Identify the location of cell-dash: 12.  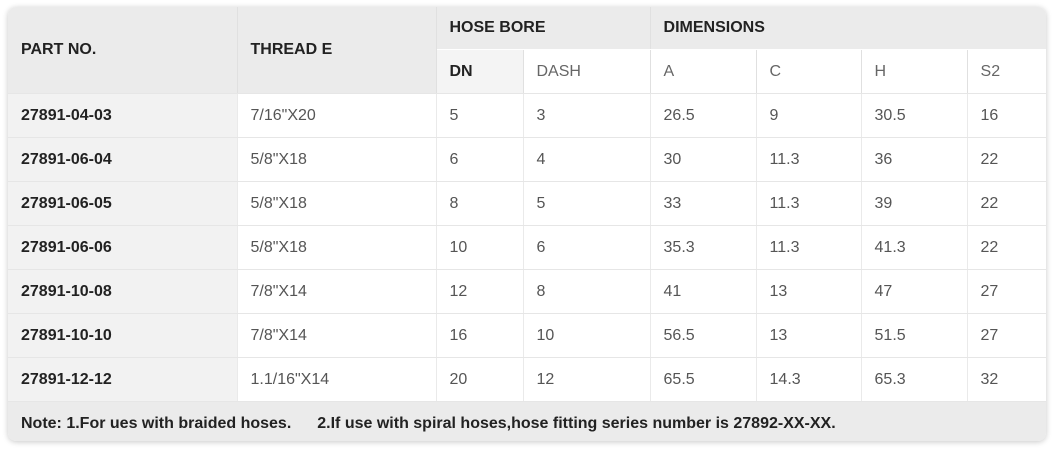
(587, 379).